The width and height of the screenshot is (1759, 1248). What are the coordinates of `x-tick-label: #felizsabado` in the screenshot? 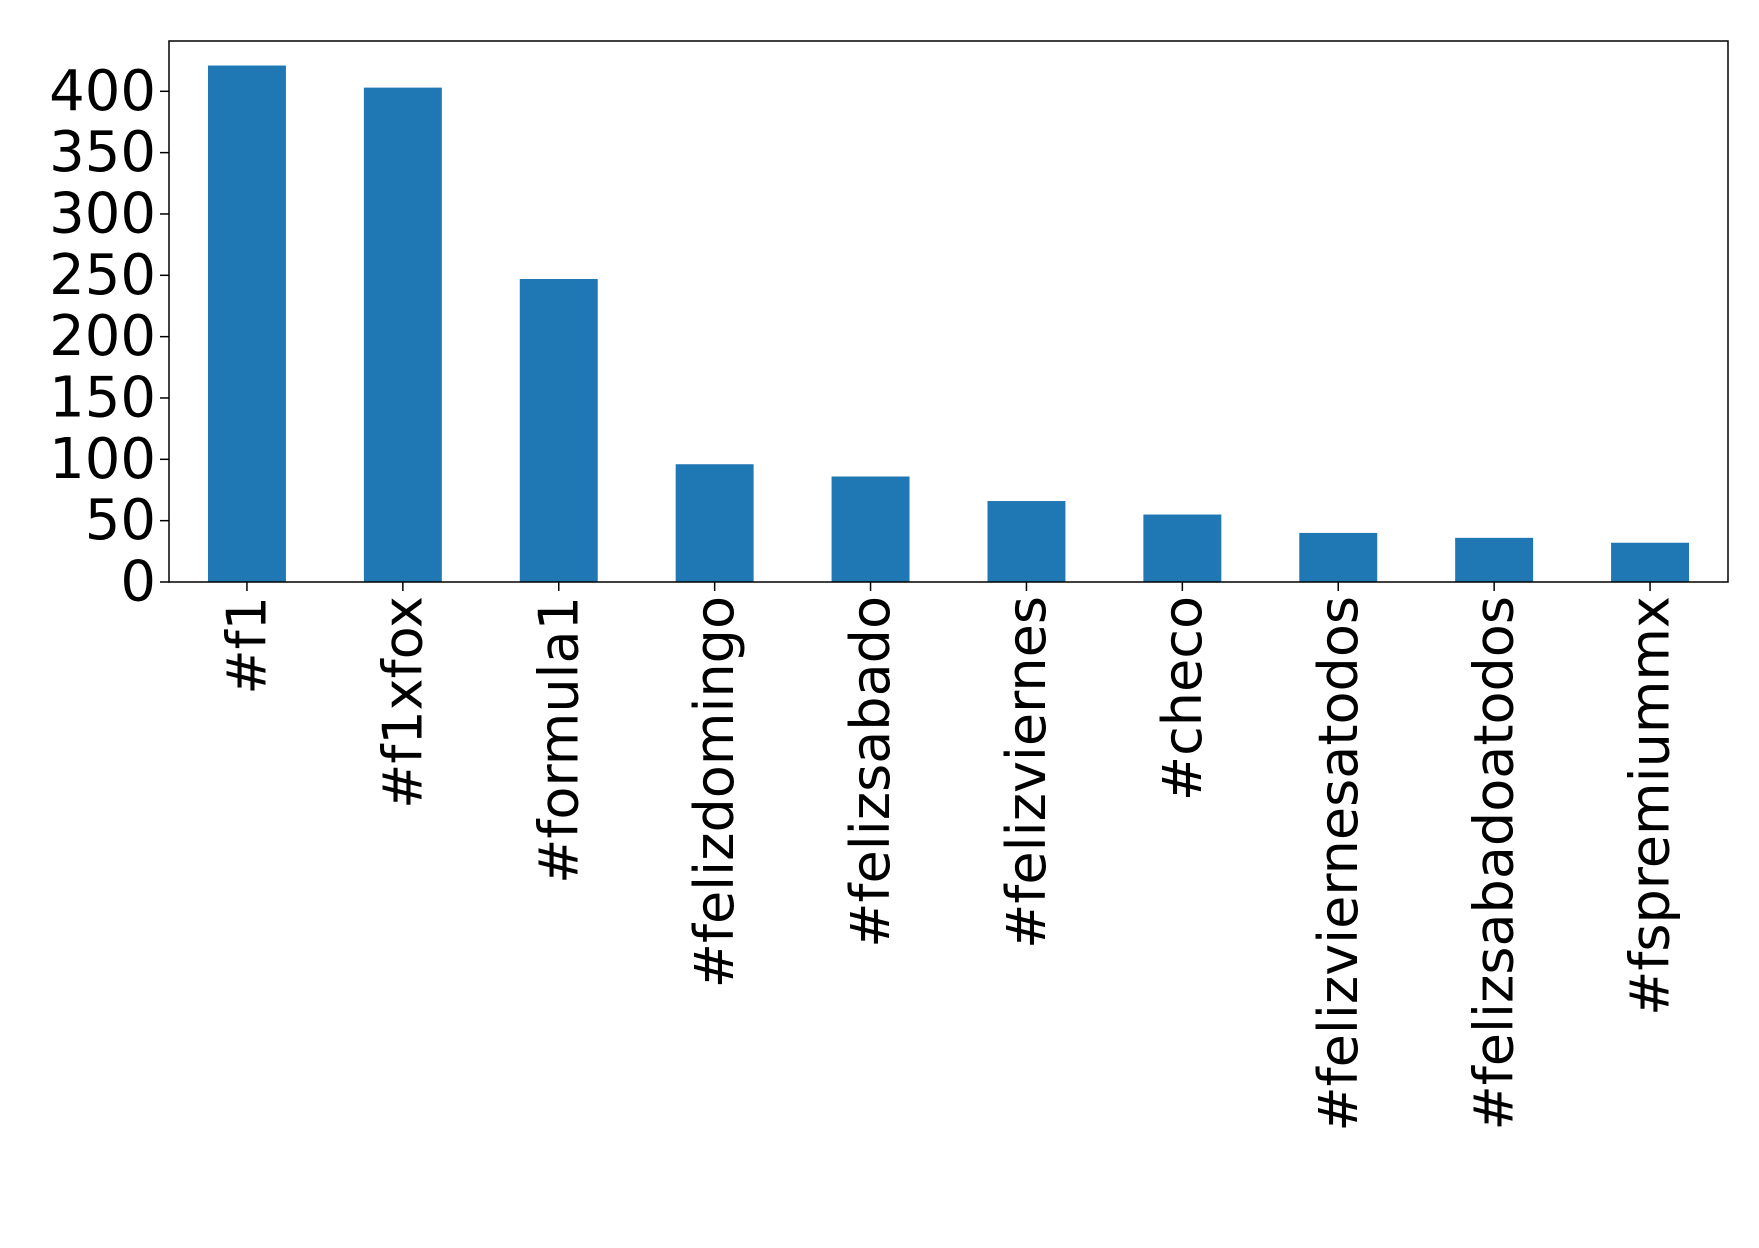 It's located at (870, 772).